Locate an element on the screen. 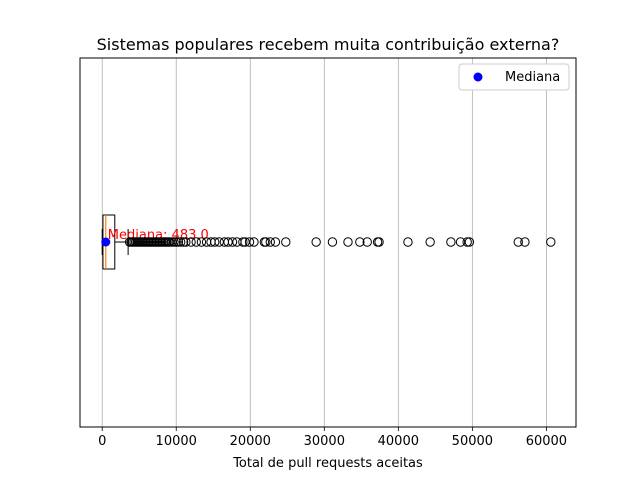 Image resolution: width=640 pixels, height=484 pixels. x-tick-label: 30000 is located at coordinates (324, 441).